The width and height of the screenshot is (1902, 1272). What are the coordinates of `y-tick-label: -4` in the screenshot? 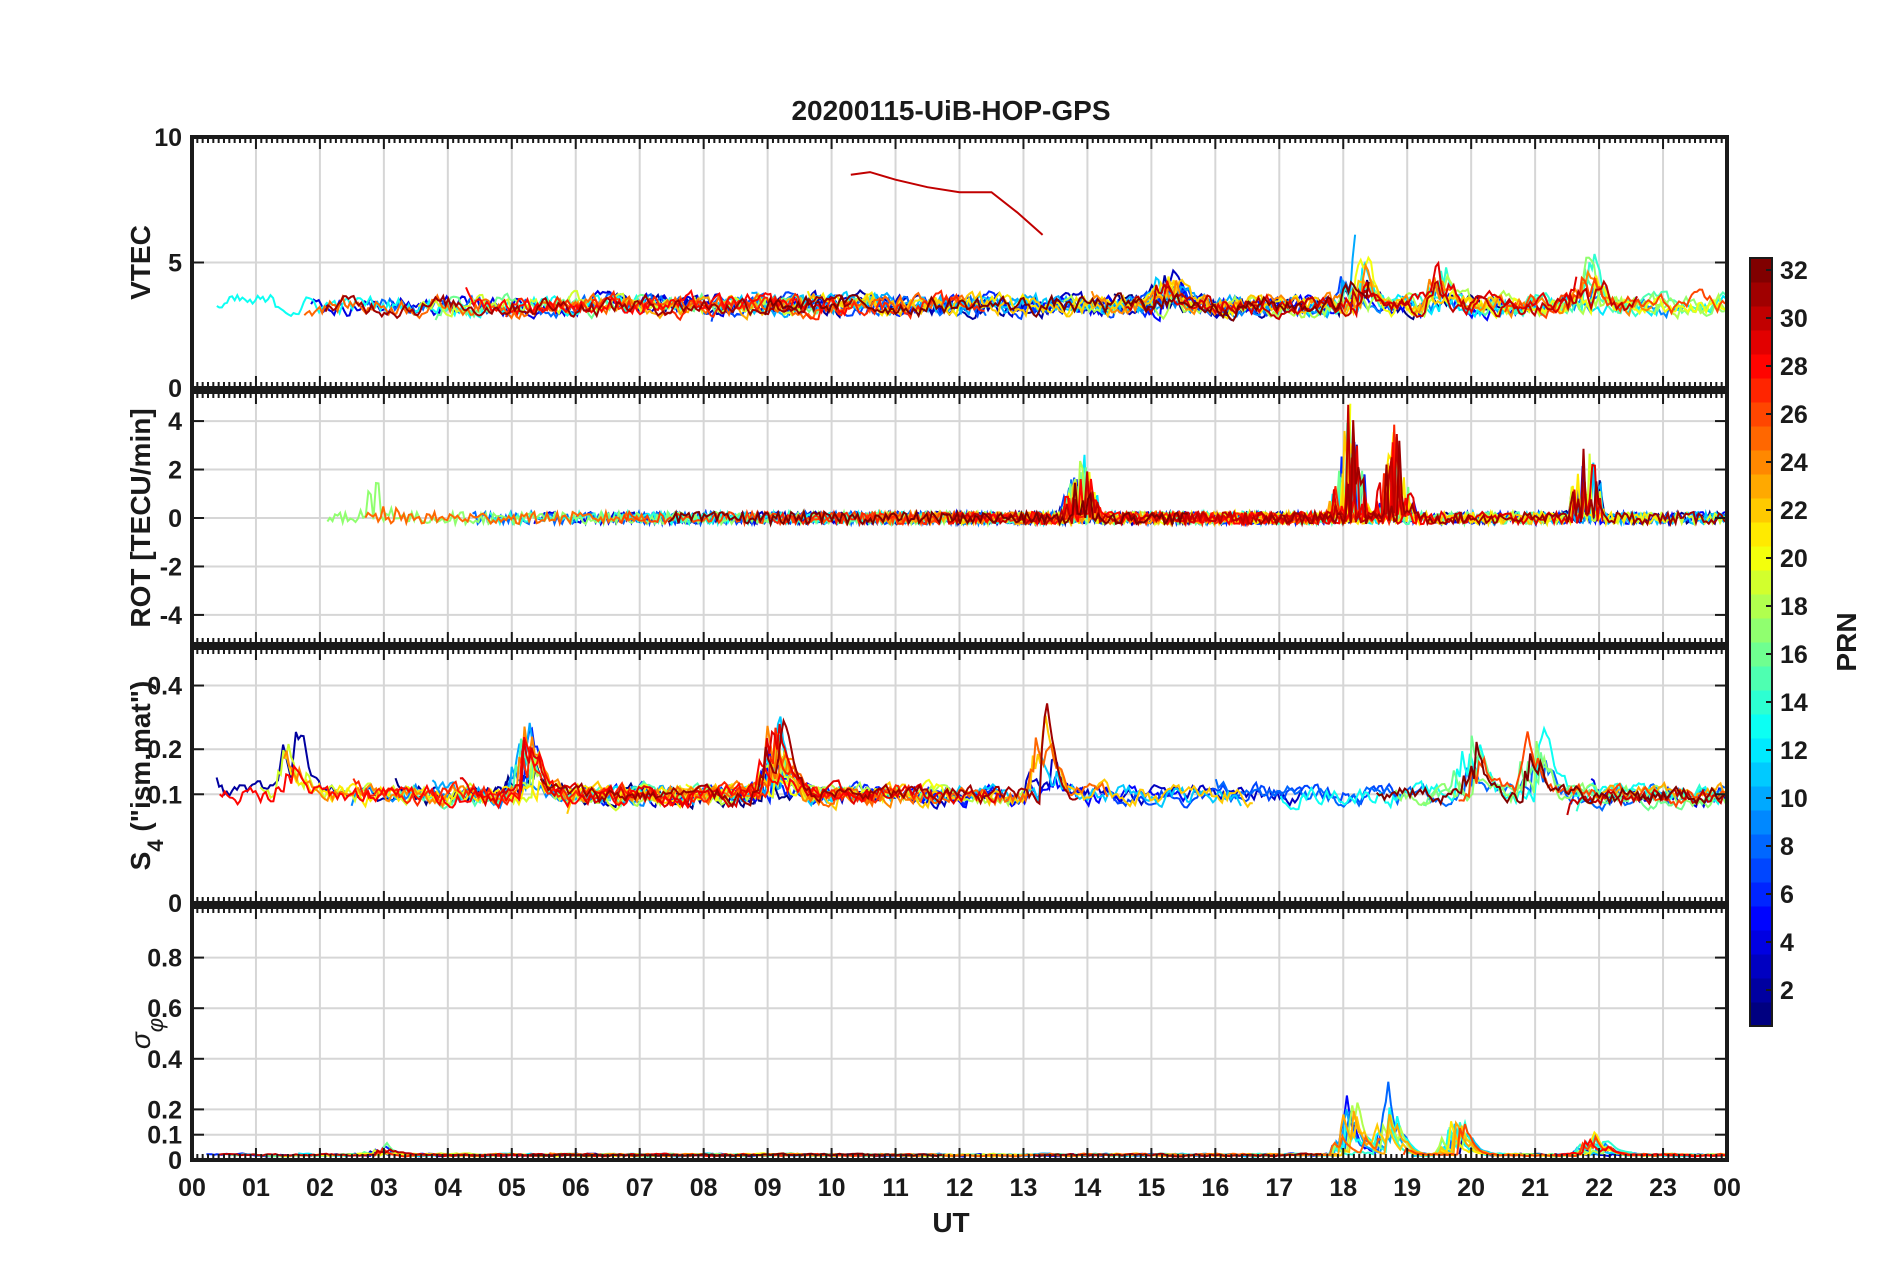 It's located at (171, 616).